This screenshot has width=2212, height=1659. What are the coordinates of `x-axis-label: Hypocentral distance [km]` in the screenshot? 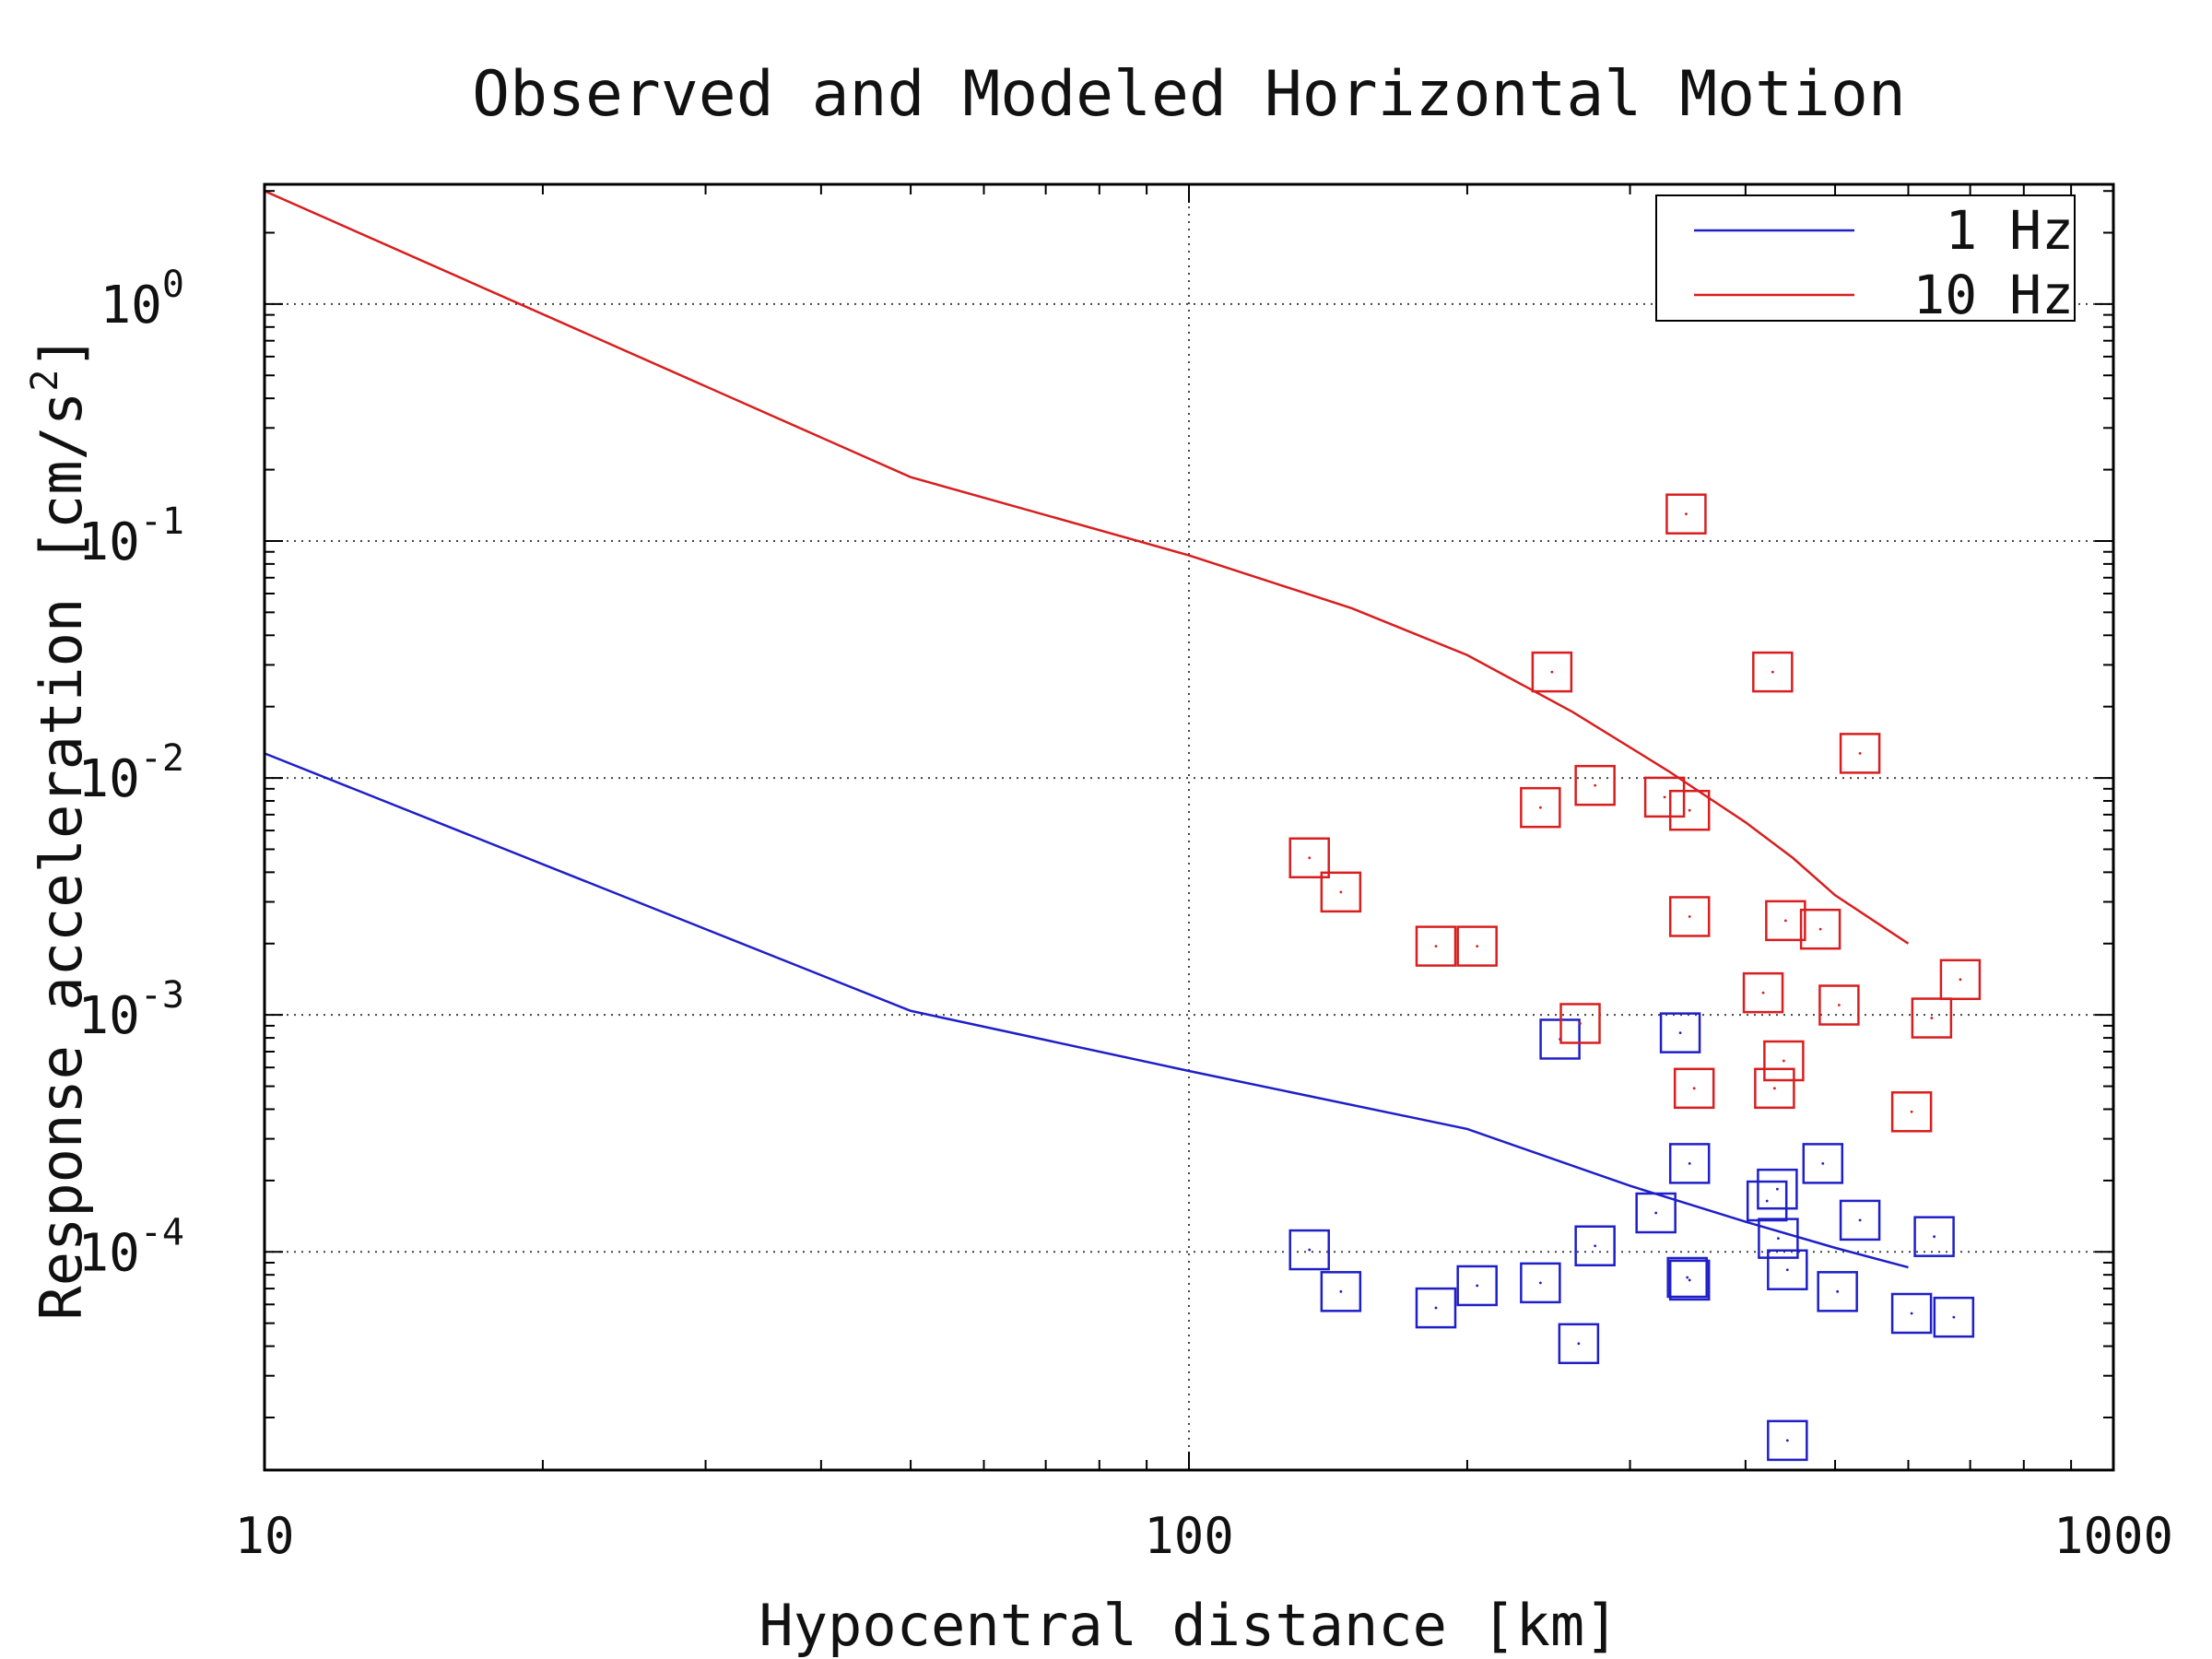 It's located at (1188, 1625).